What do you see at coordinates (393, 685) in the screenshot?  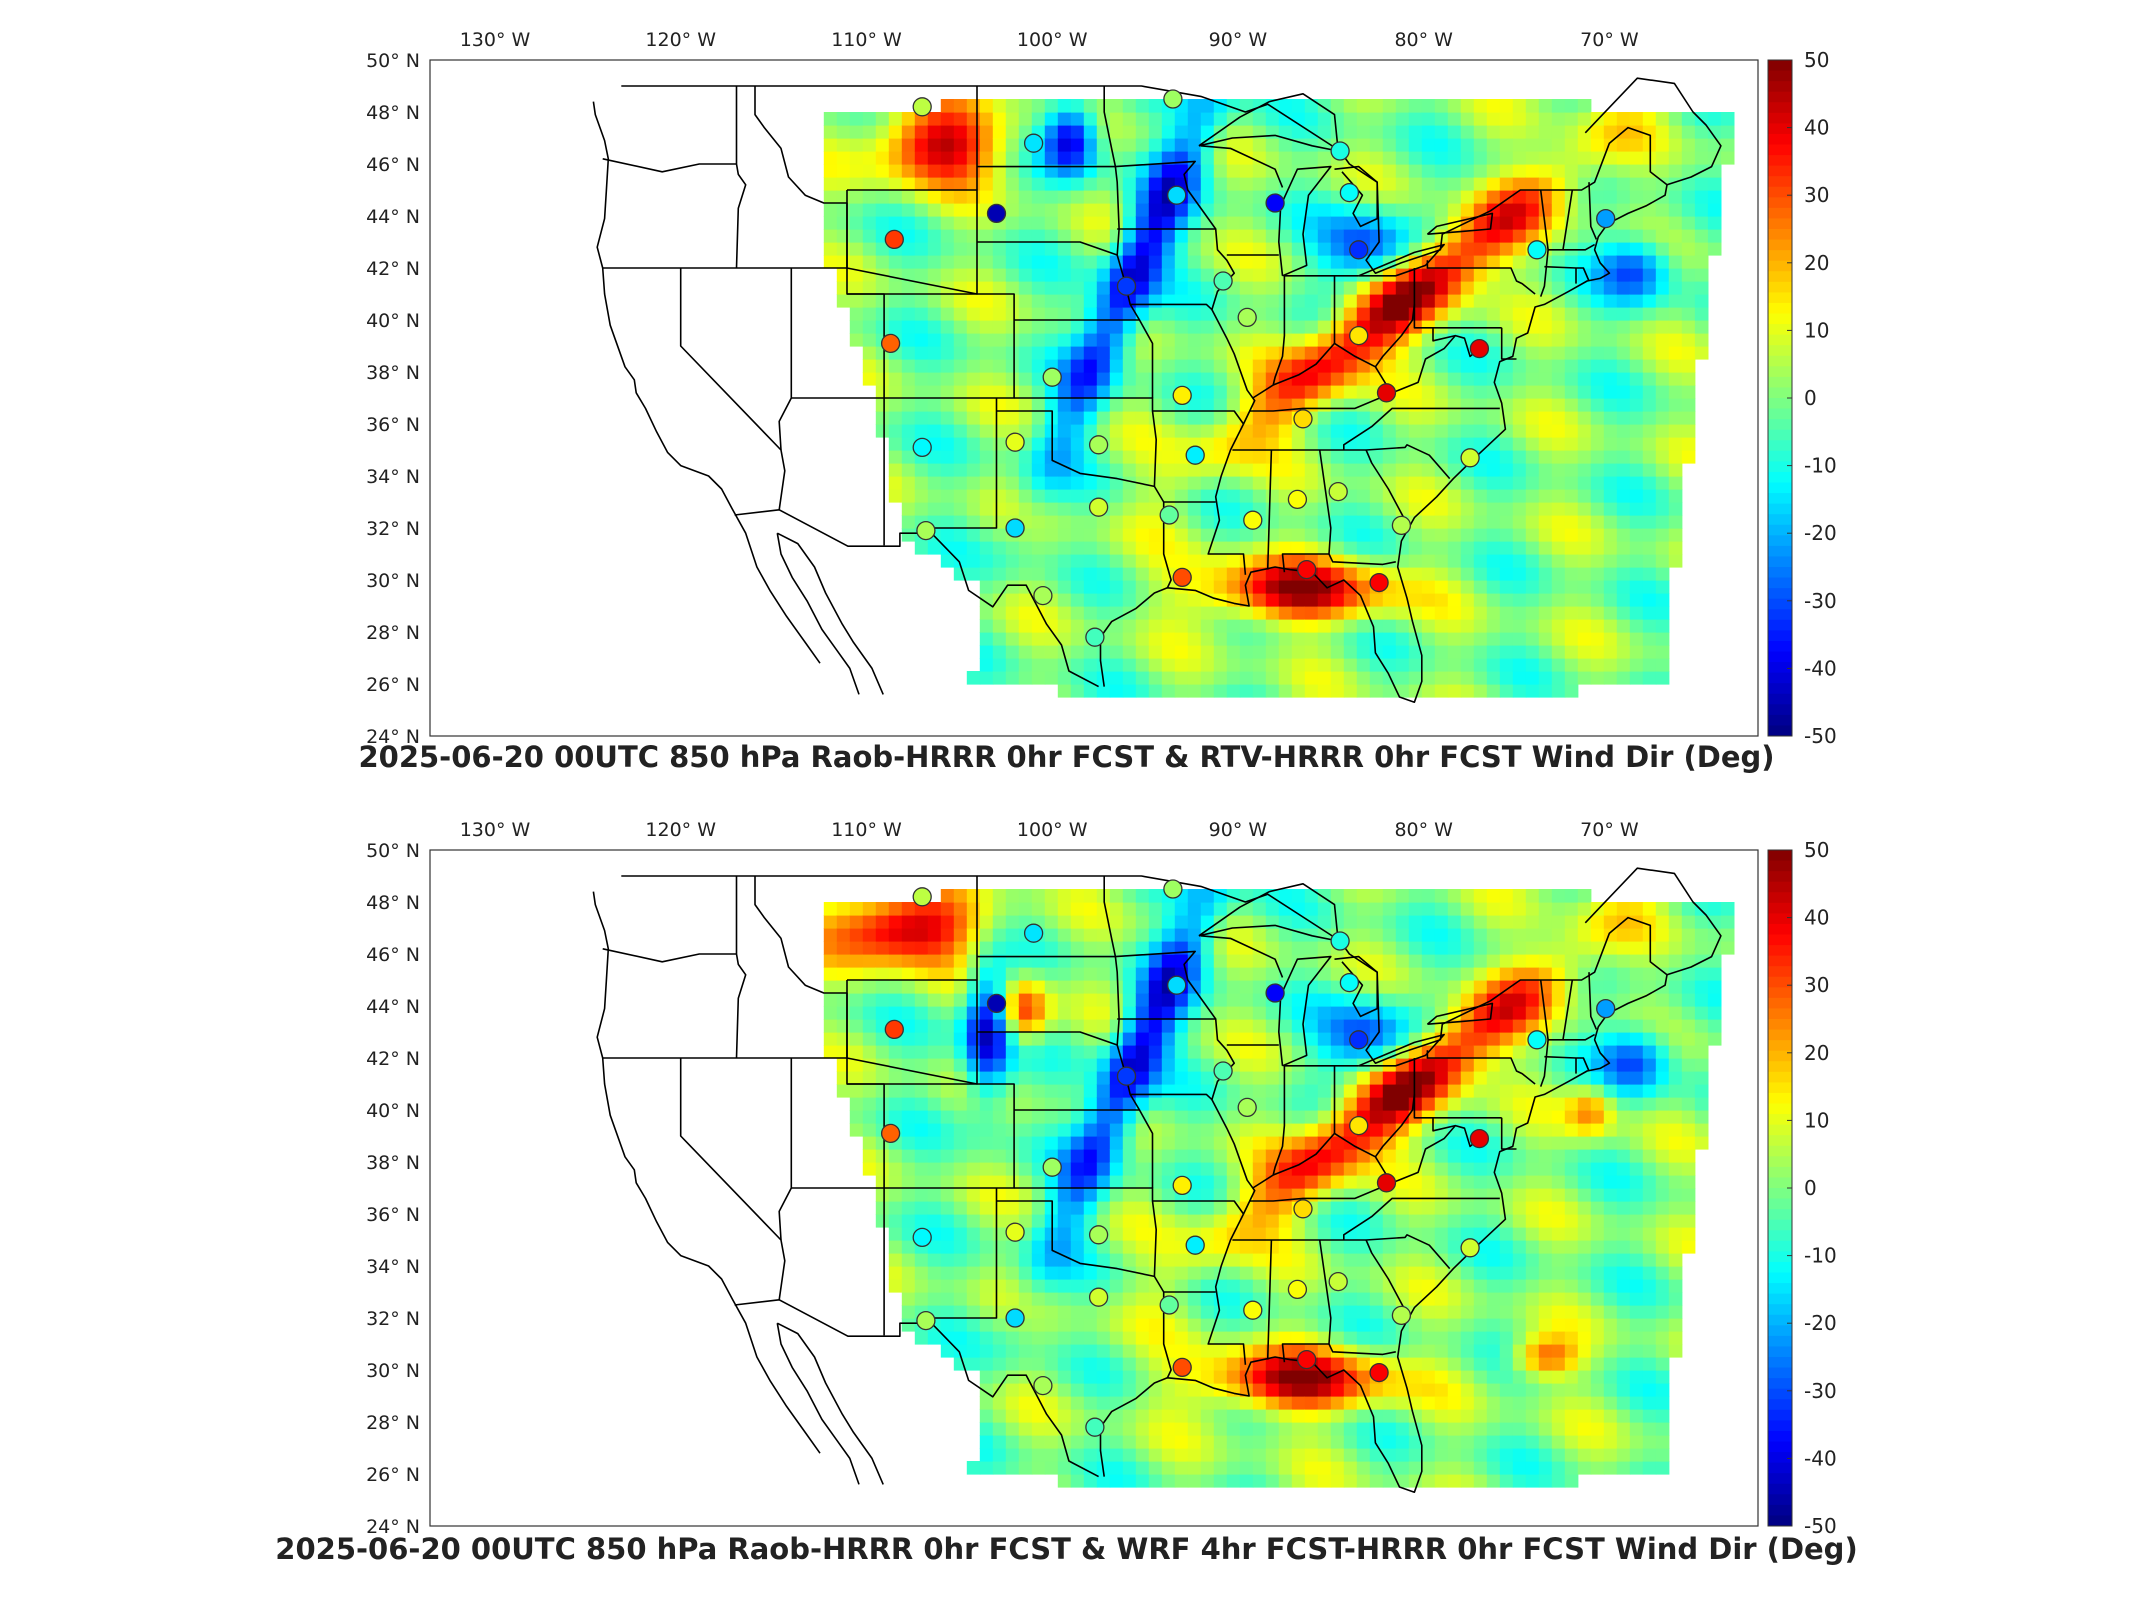 I see `lat-tick-label: 26° N` at bounding box center [393, 685].